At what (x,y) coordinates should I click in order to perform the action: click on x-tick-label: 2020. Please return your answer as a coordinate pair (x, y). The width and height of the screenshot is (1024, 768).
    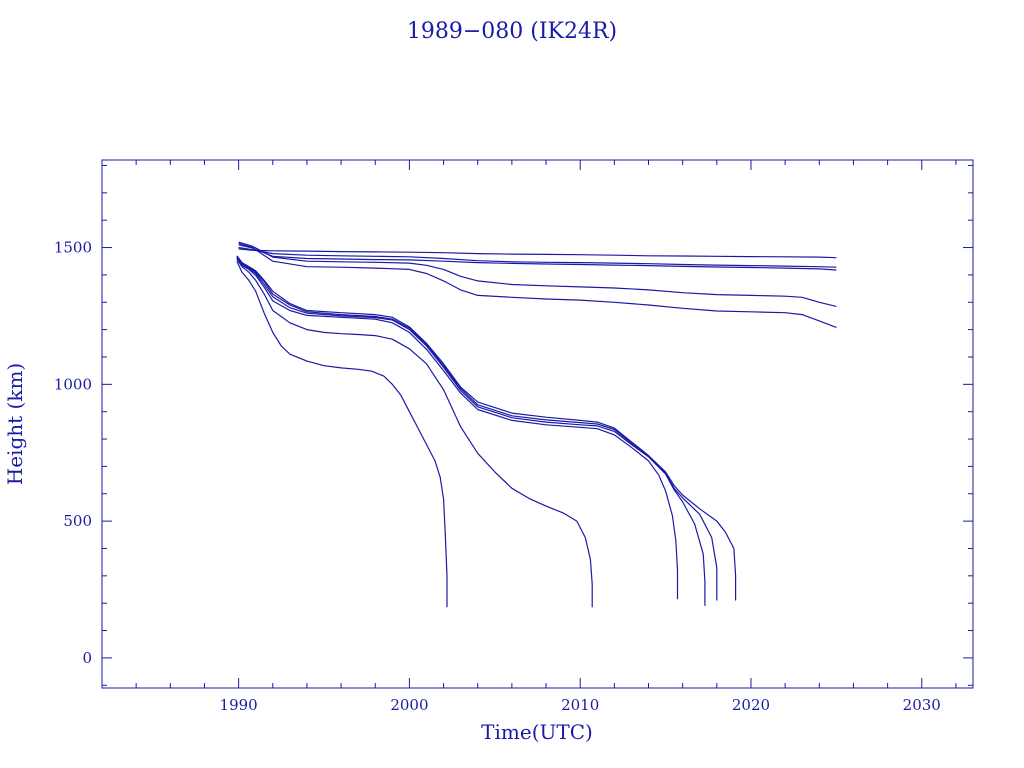
    Looking at the image, I should click on (751, 705).